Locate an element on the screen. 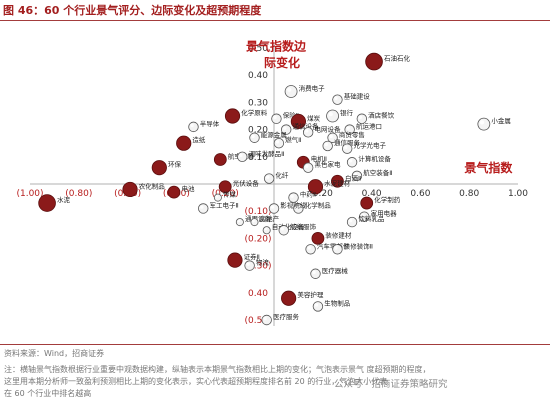 Image resolution: width=550 pixels, height=411 pixels. bubble-电池 is located at coordinates (174, 192).